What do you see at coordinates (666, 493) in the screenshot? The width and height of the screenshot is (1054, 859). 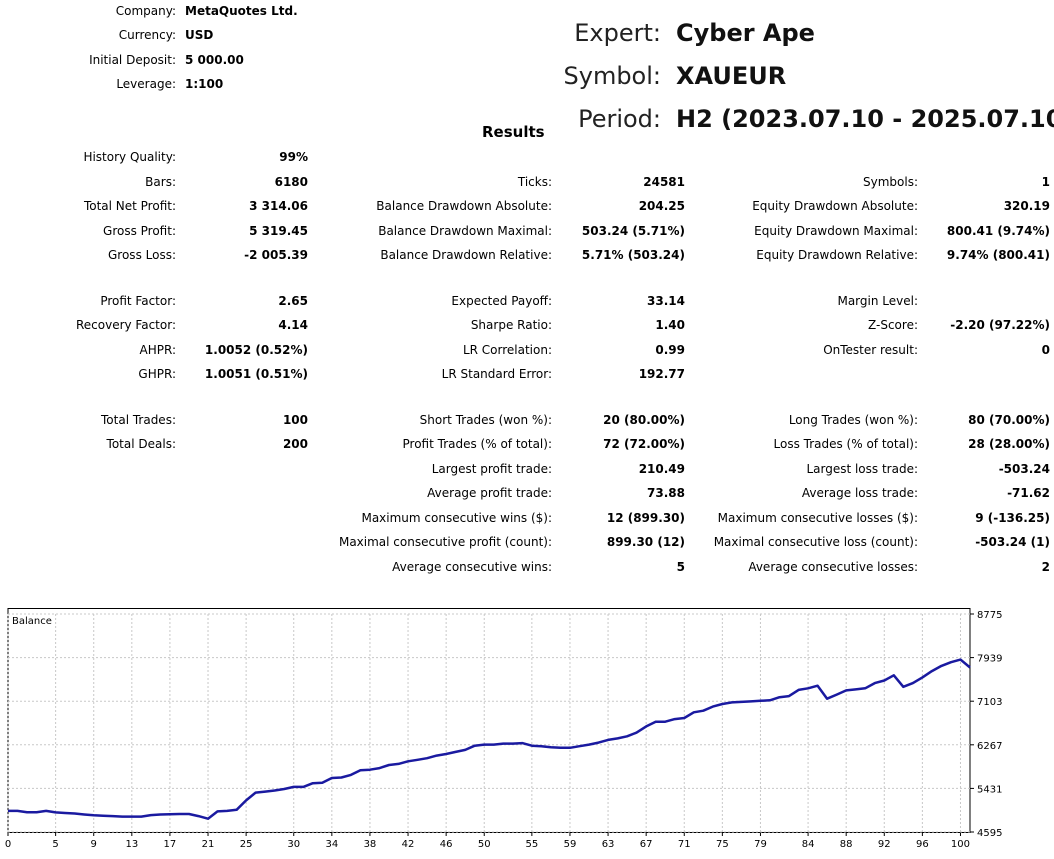 I see `stat-value: 73.88` at bounding box center [666, 493].